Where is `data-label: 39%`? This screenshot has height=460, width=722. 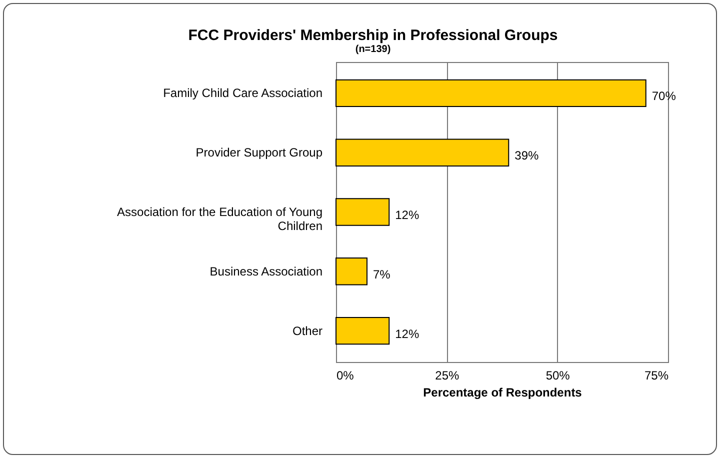 data-label: 39% is located at coordinates (526, 155).